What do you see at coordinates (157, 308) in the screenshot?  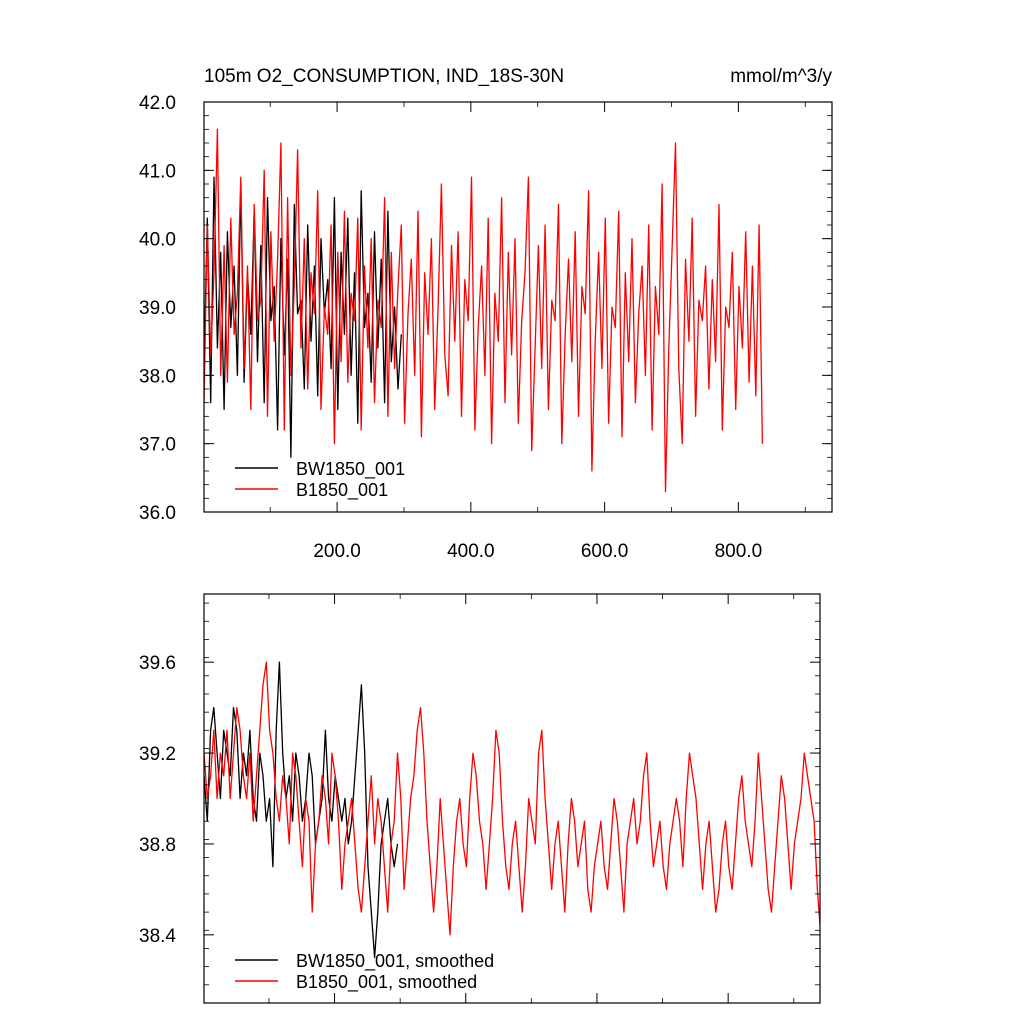 I see `y-tick-label: 39.0` at bounding box center [157, 308].